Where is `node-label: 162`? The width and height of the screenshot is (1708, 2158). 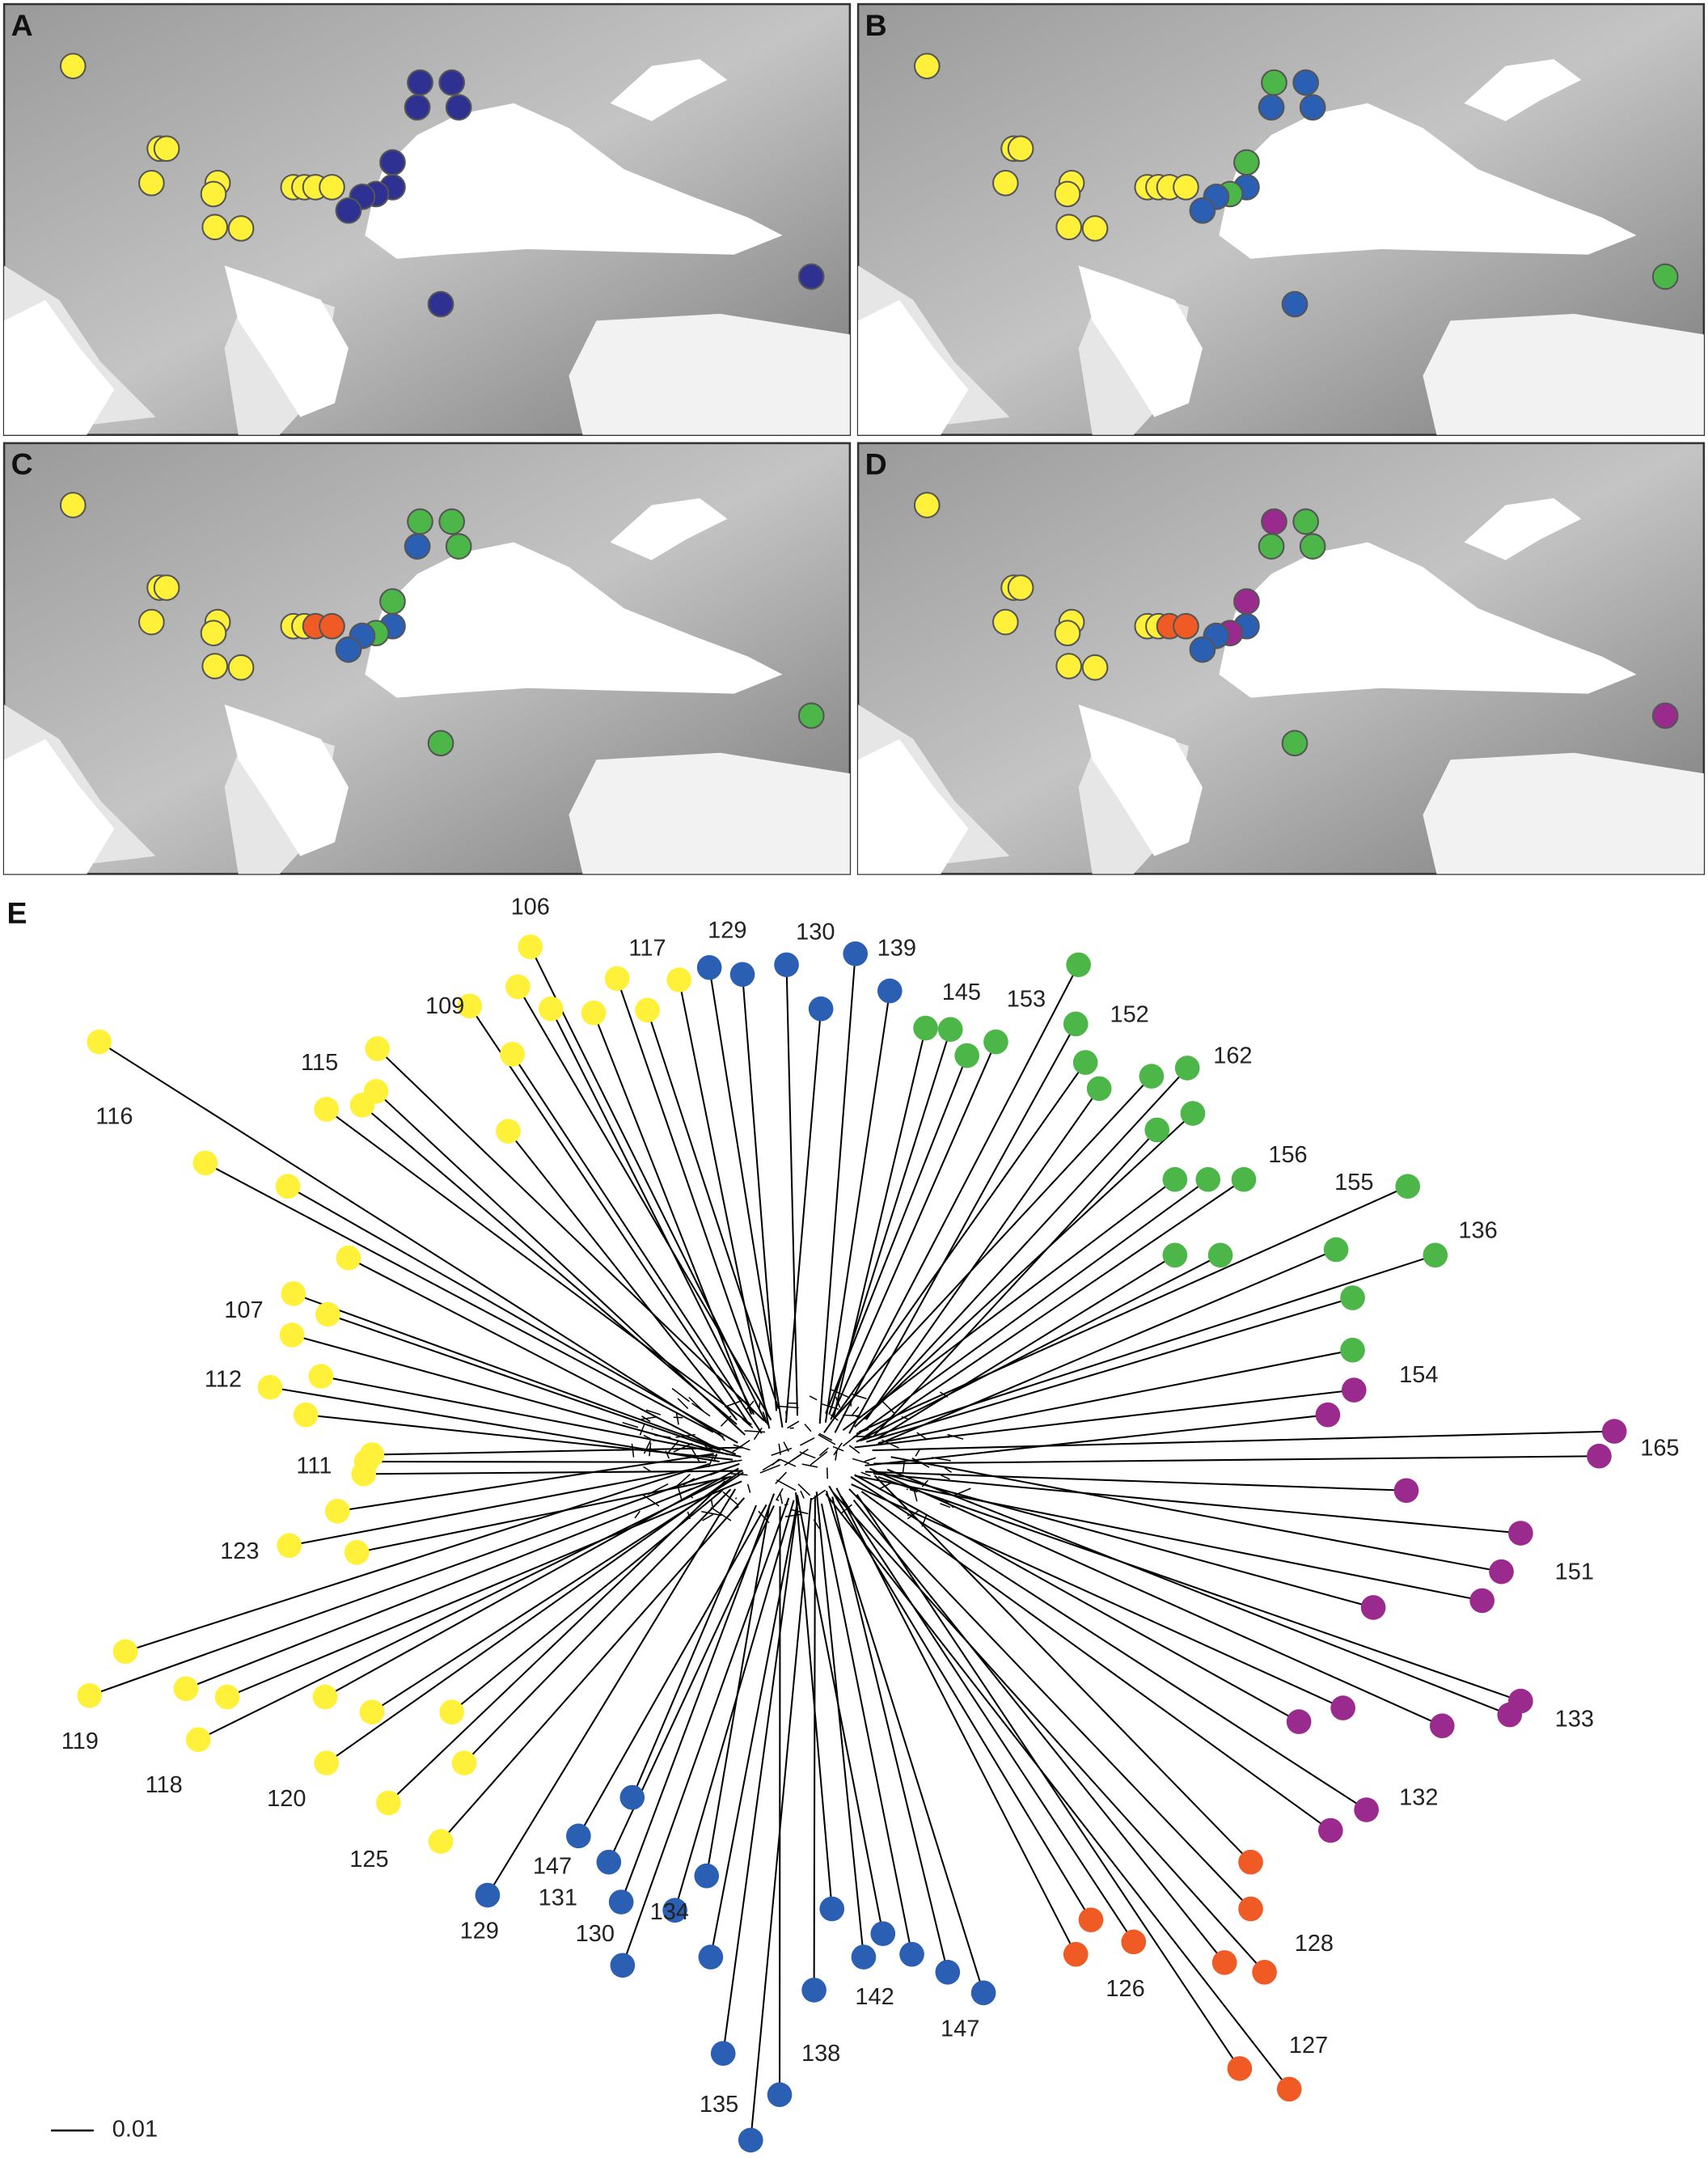 node-label: 162 is located at coordinates (1232, 1055).